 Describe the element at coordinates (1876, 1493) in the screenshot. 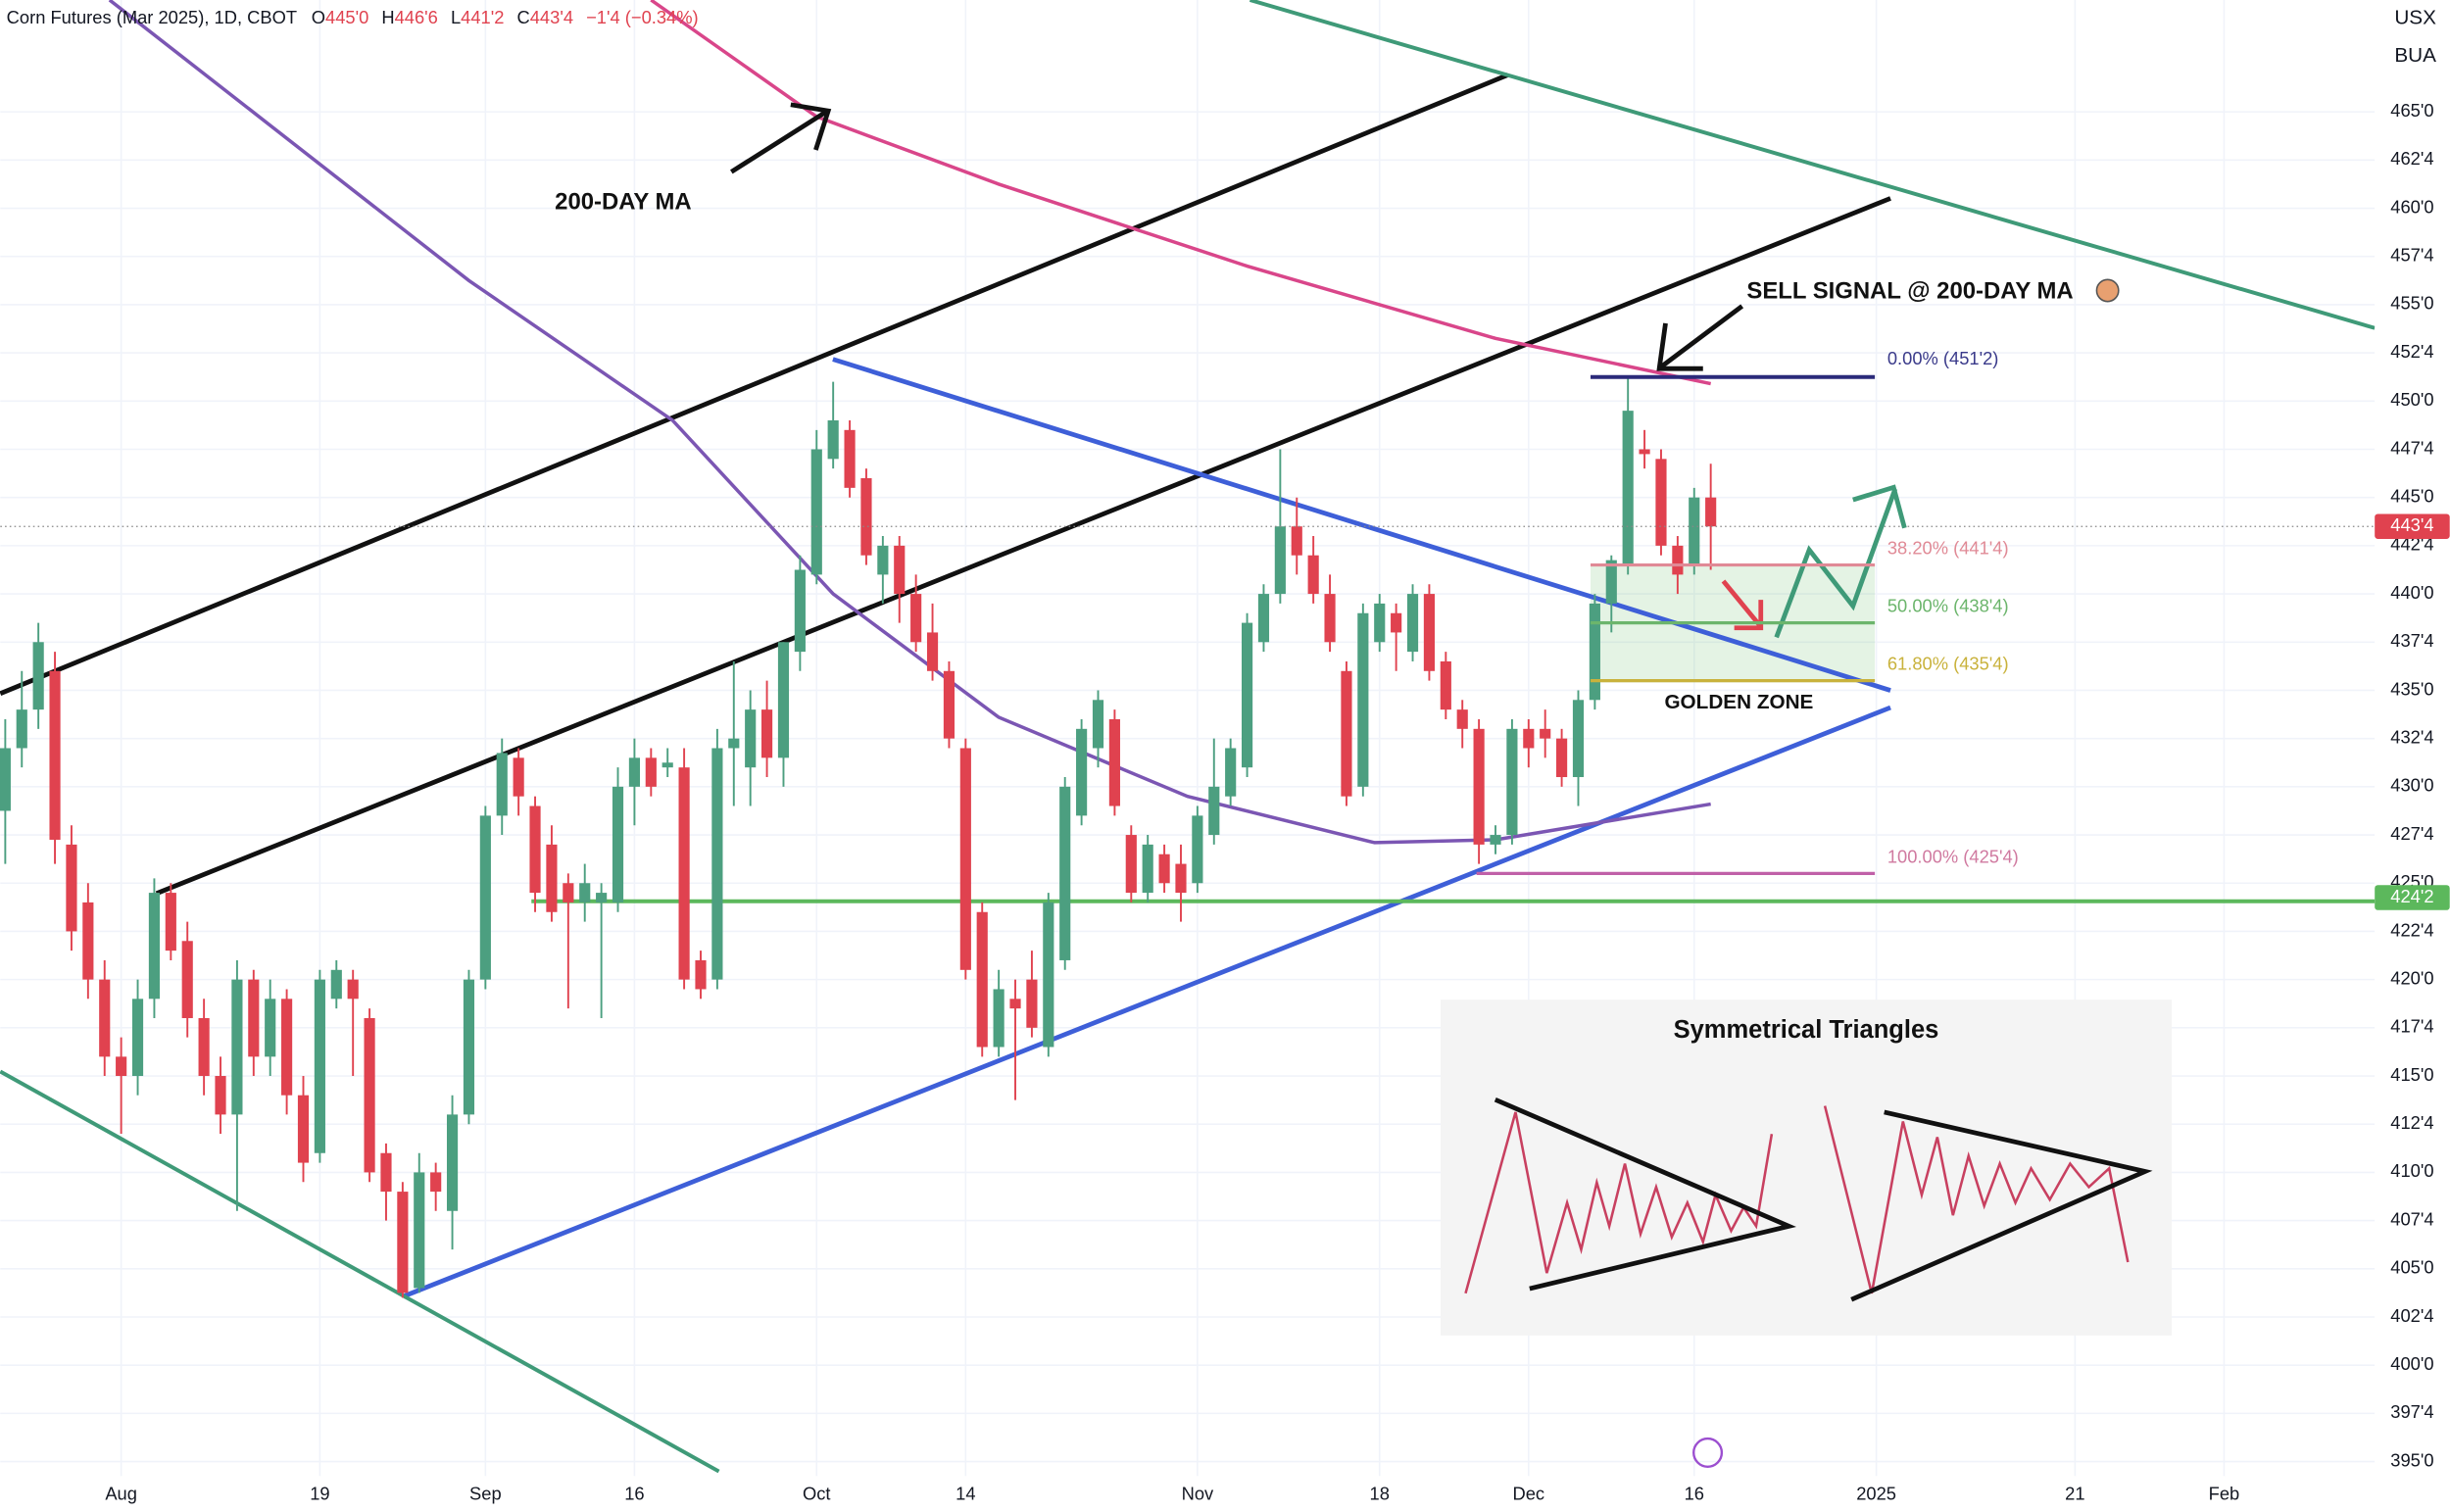

I see `x-tick-label: 2025` at that location.